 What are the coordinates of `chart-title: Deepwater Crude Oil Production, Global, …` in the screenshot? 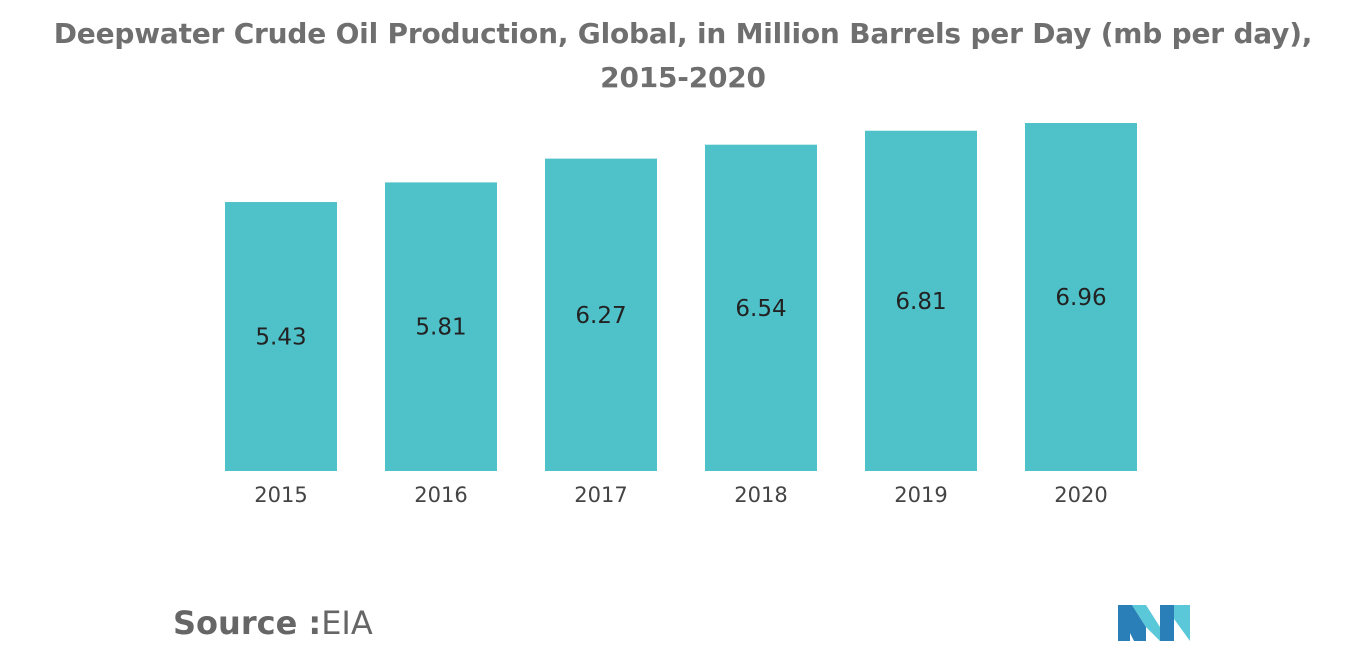 It's located at (683, 55).